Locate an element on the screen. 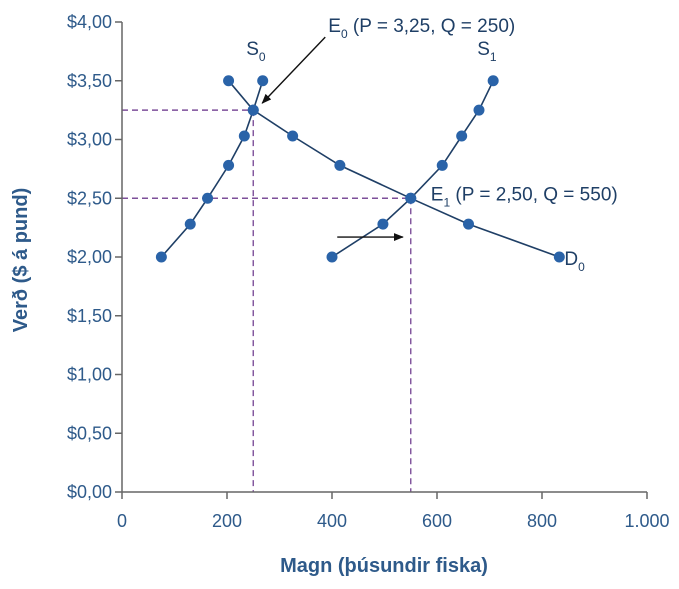 The height and width of the screenshot is (589, 679). y-tick-label: $3,00 is located at coordinates (89, 140).